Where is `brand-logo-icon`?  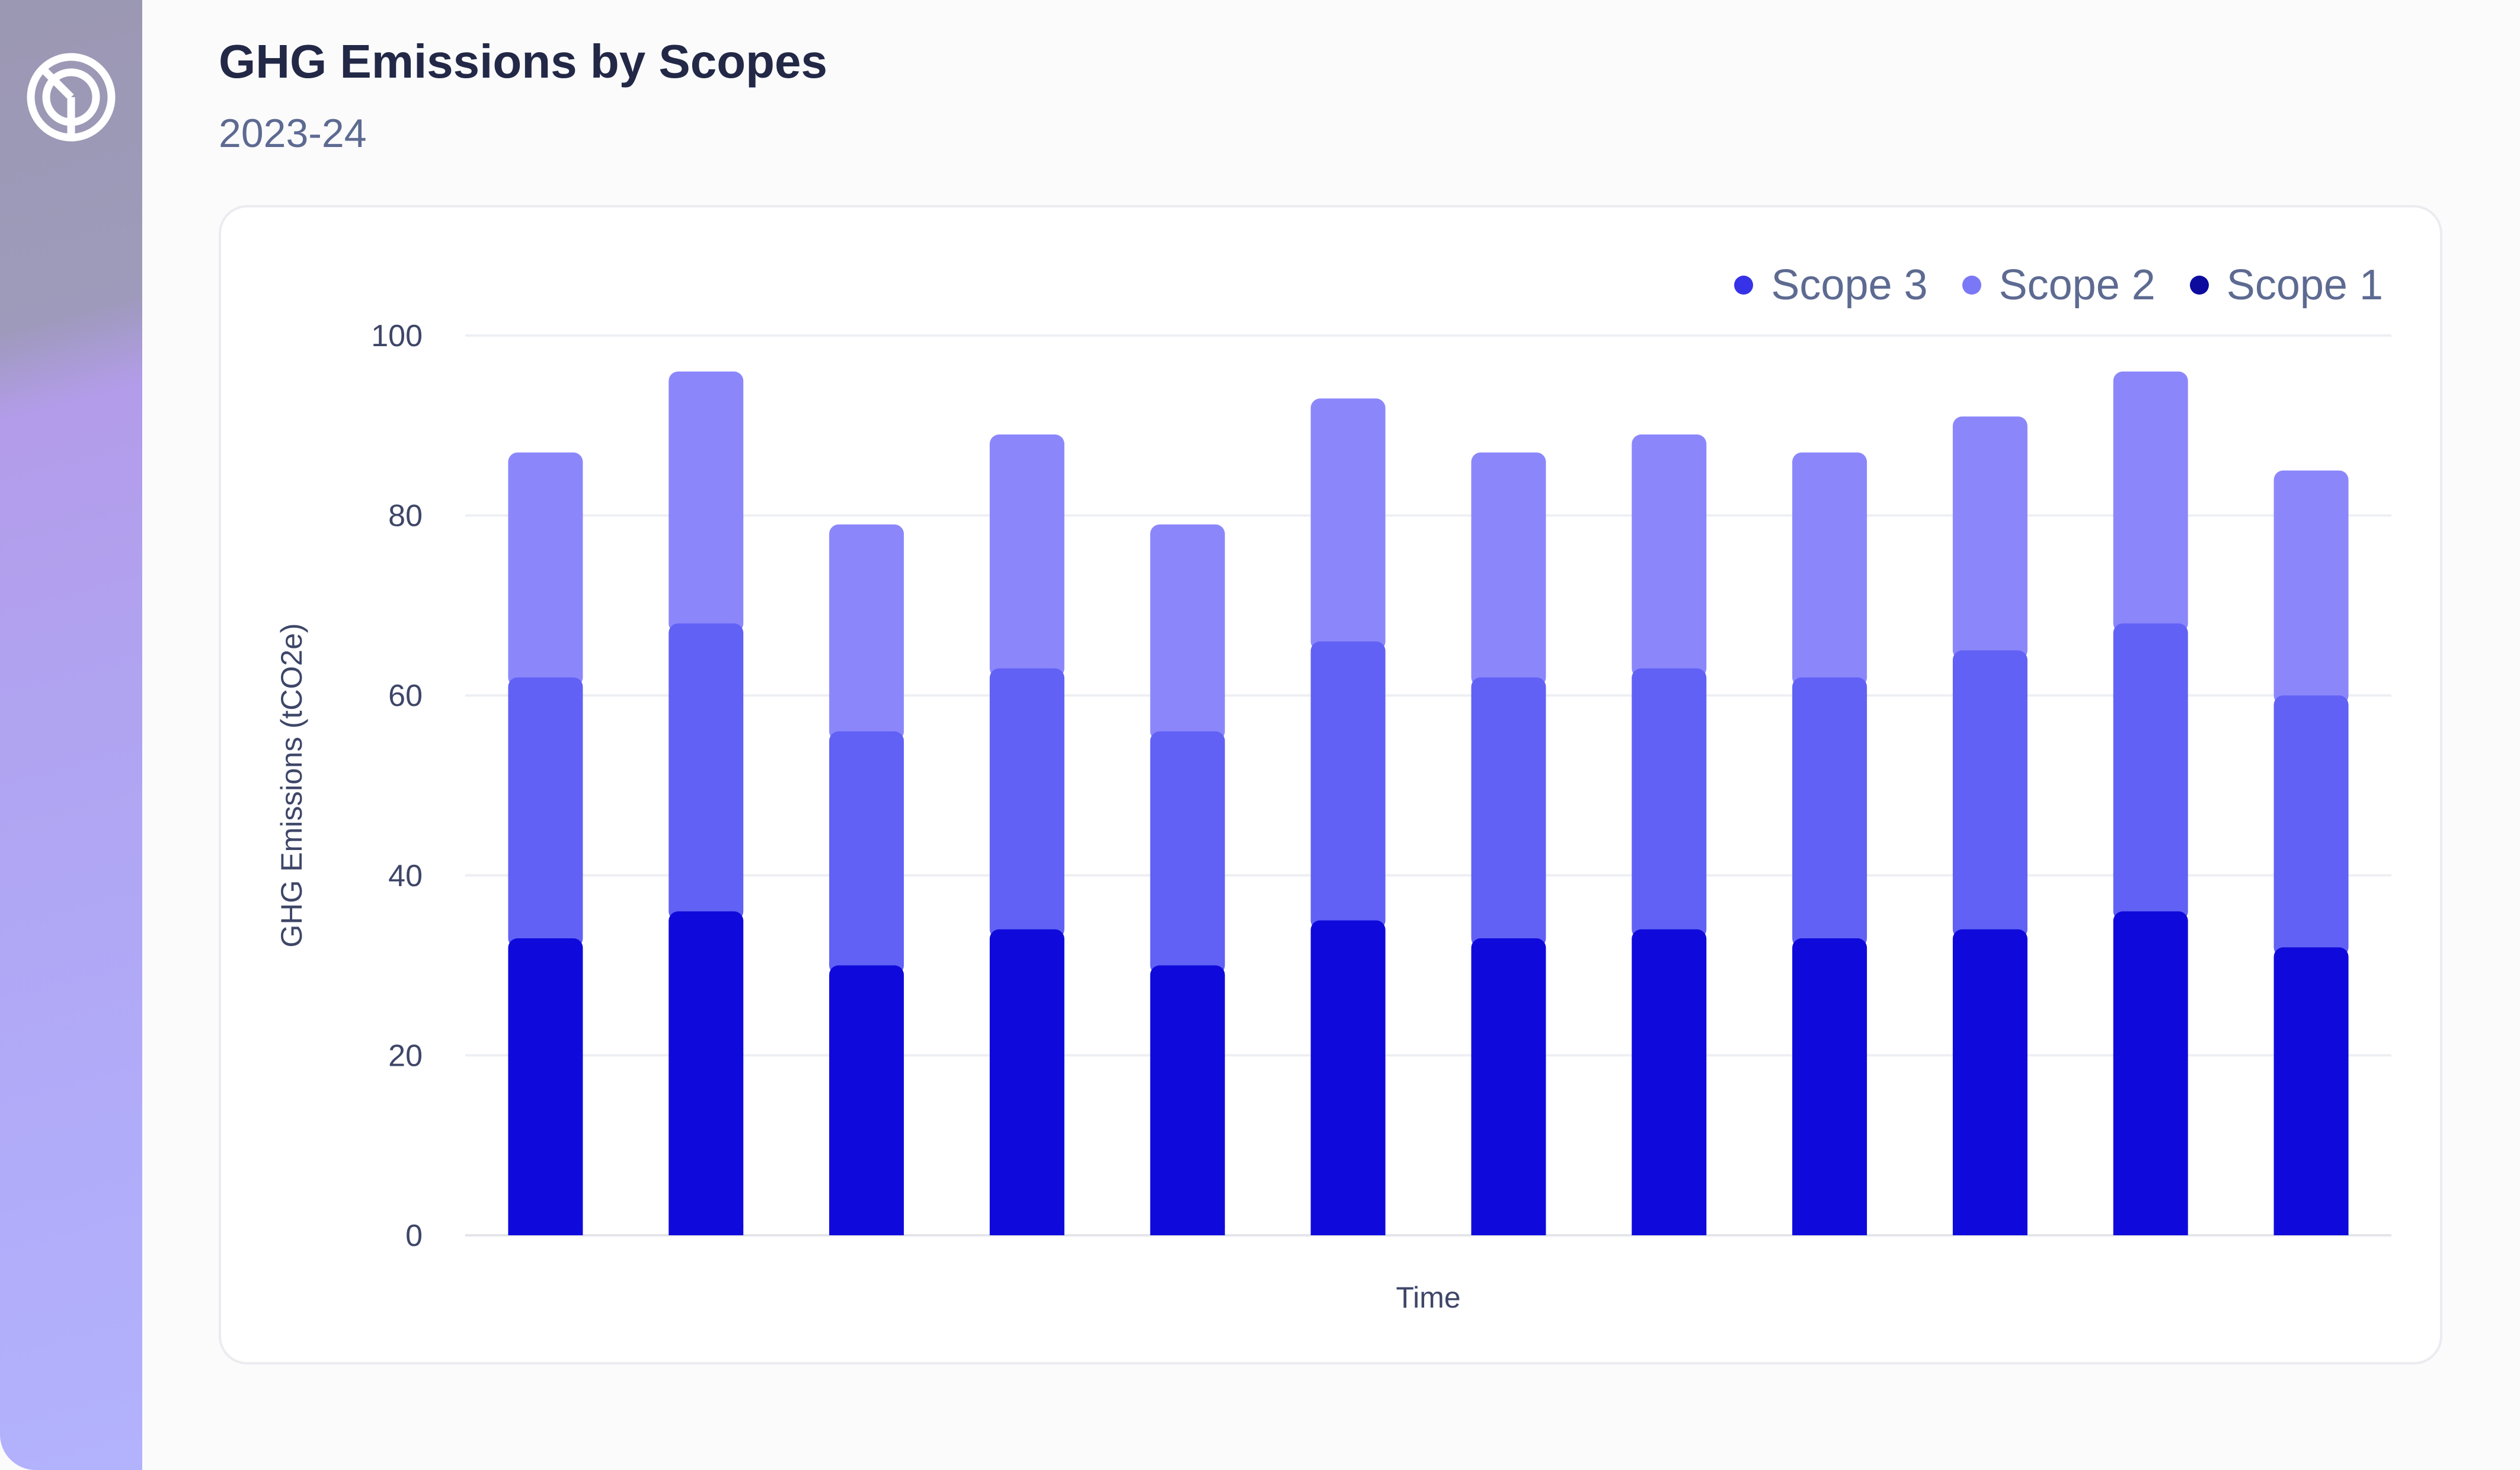
brand-logo-icon is located at coordinates (71, 97).